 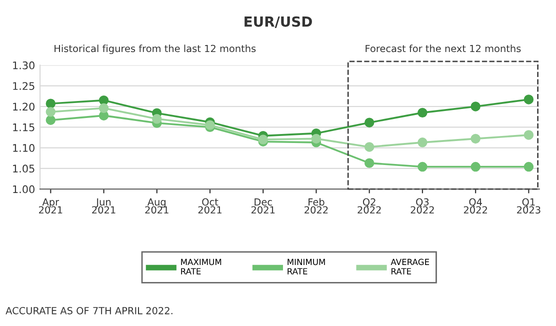 What do you see at coordinates (23, 189) in the screenshot?
I see `y-tick-label: 1.00` at bounding box center [23, 189].